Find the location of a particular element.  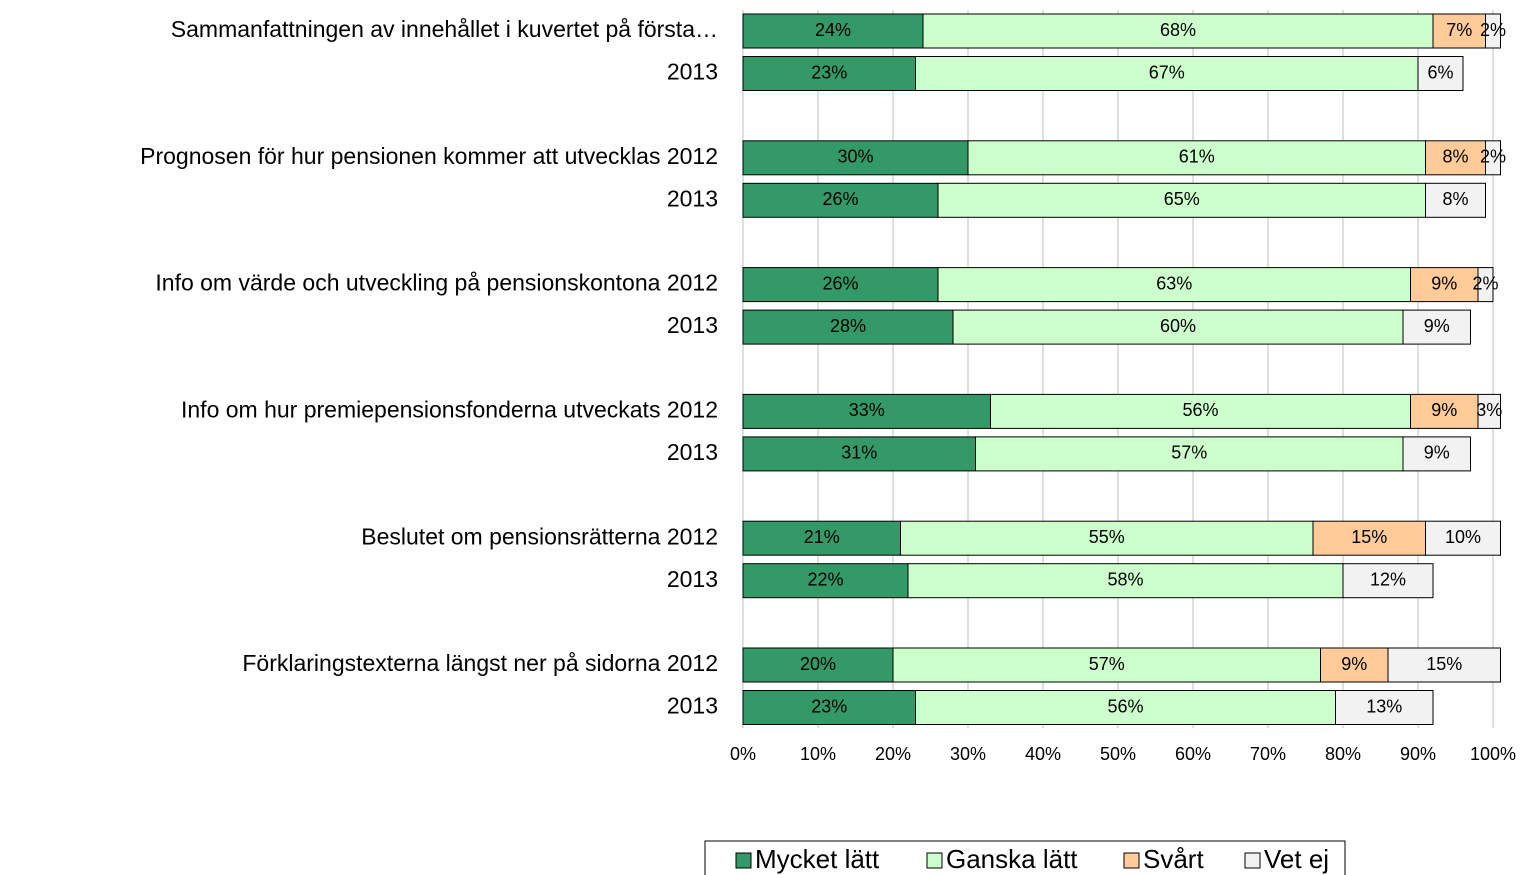

data-label: 61% is located at coordinates (1197, 157).